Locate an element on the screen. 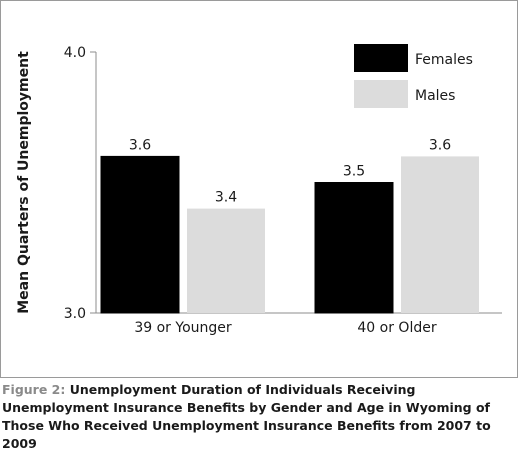  legend-swatch-females is located at coordinates (381, 58).